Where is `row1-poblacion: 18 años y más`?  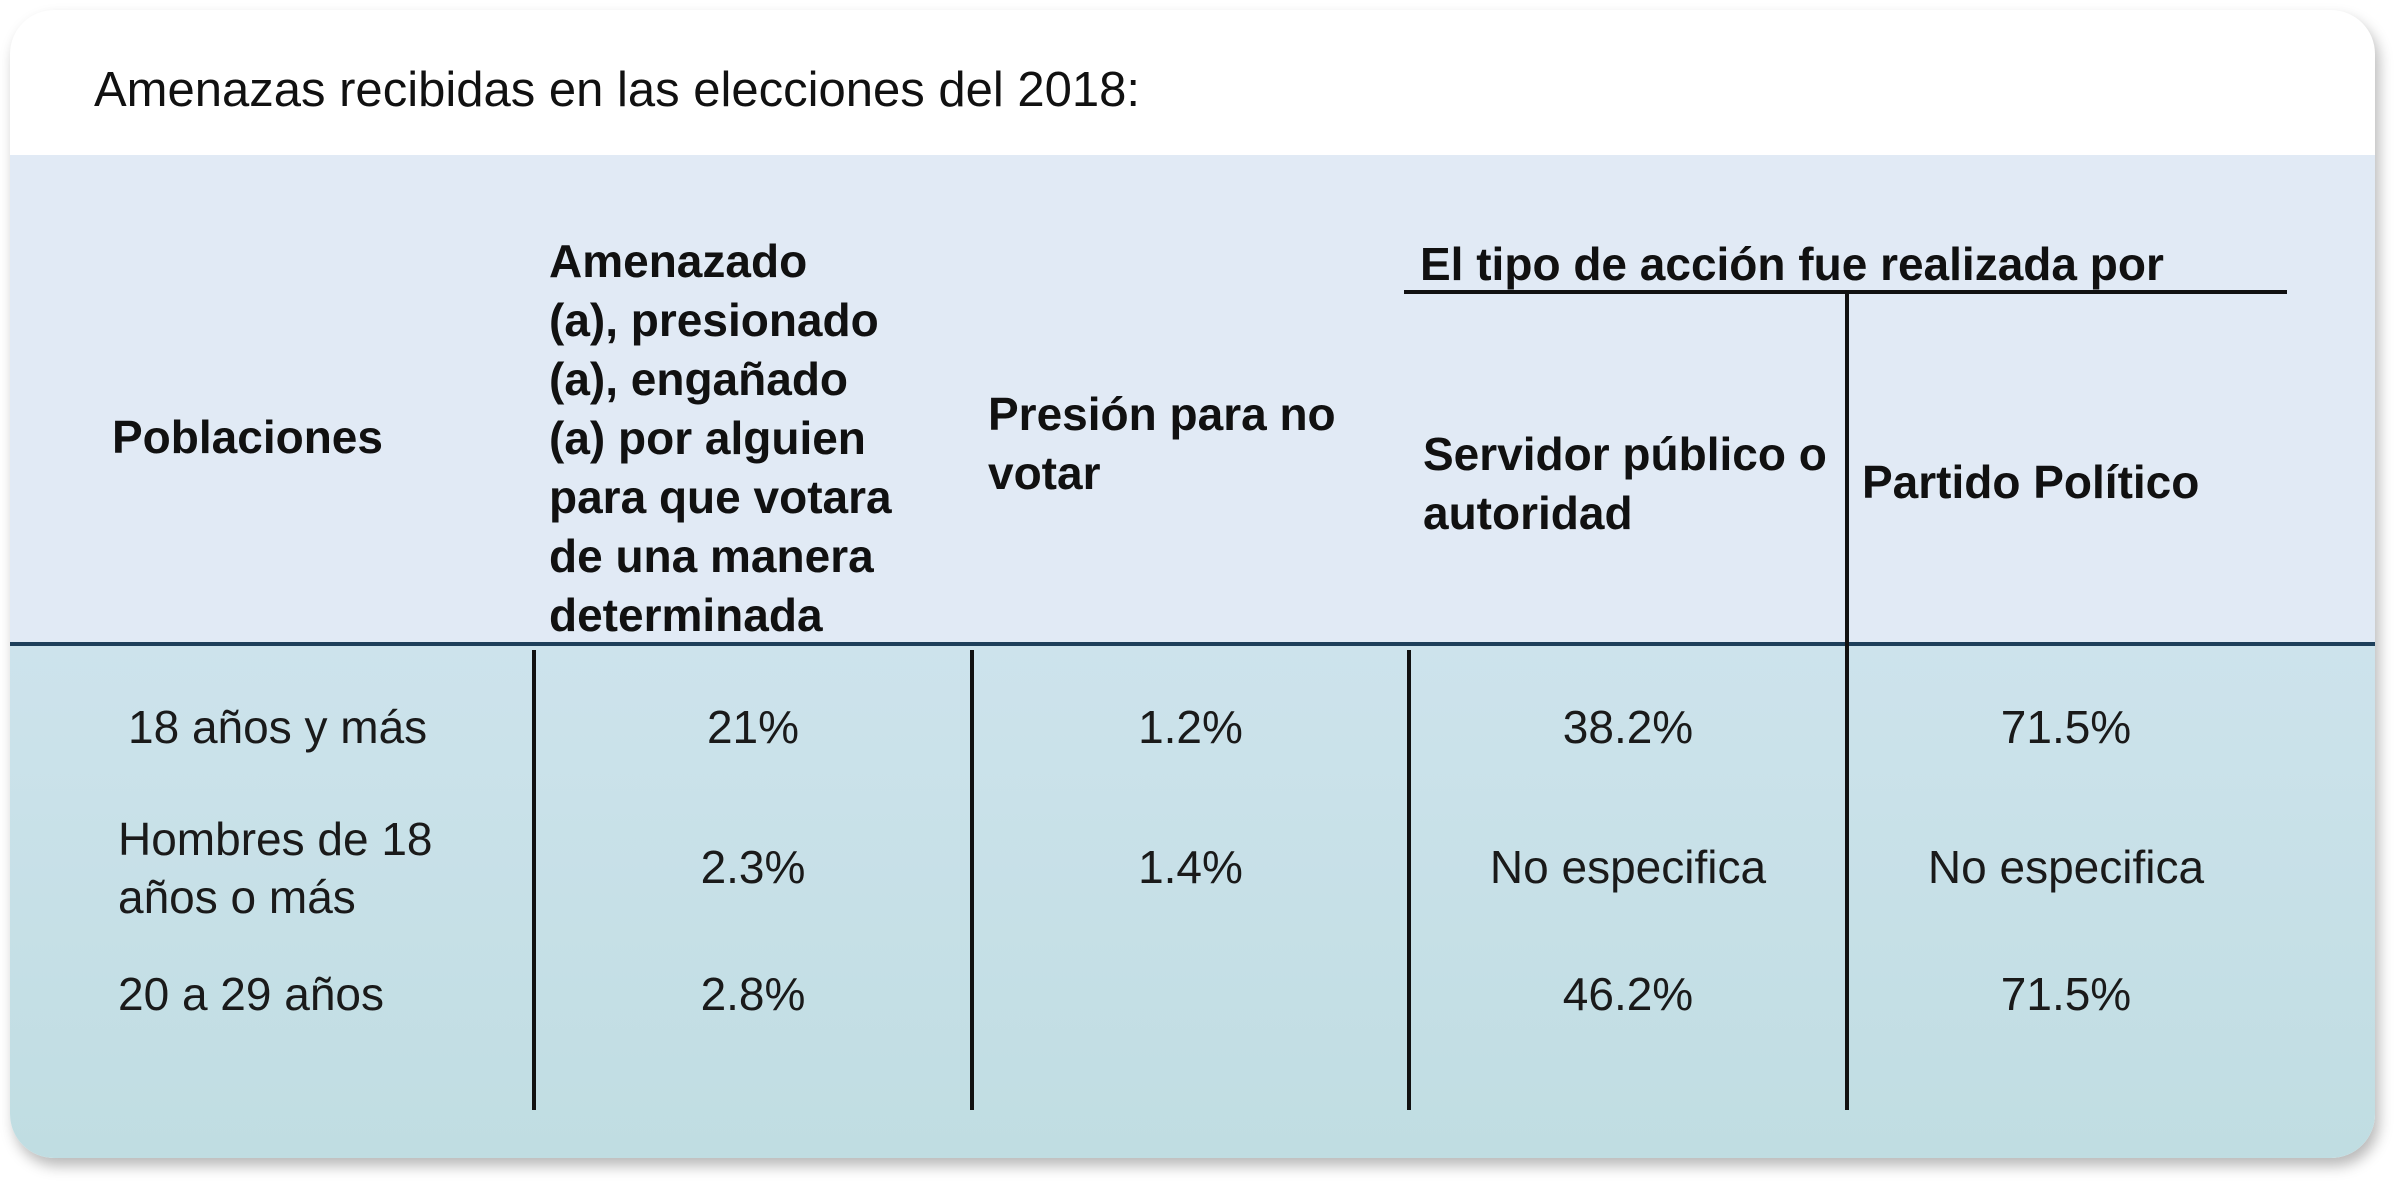 row1-poblacion: 18 años y más is located at coordinates (278, 727).